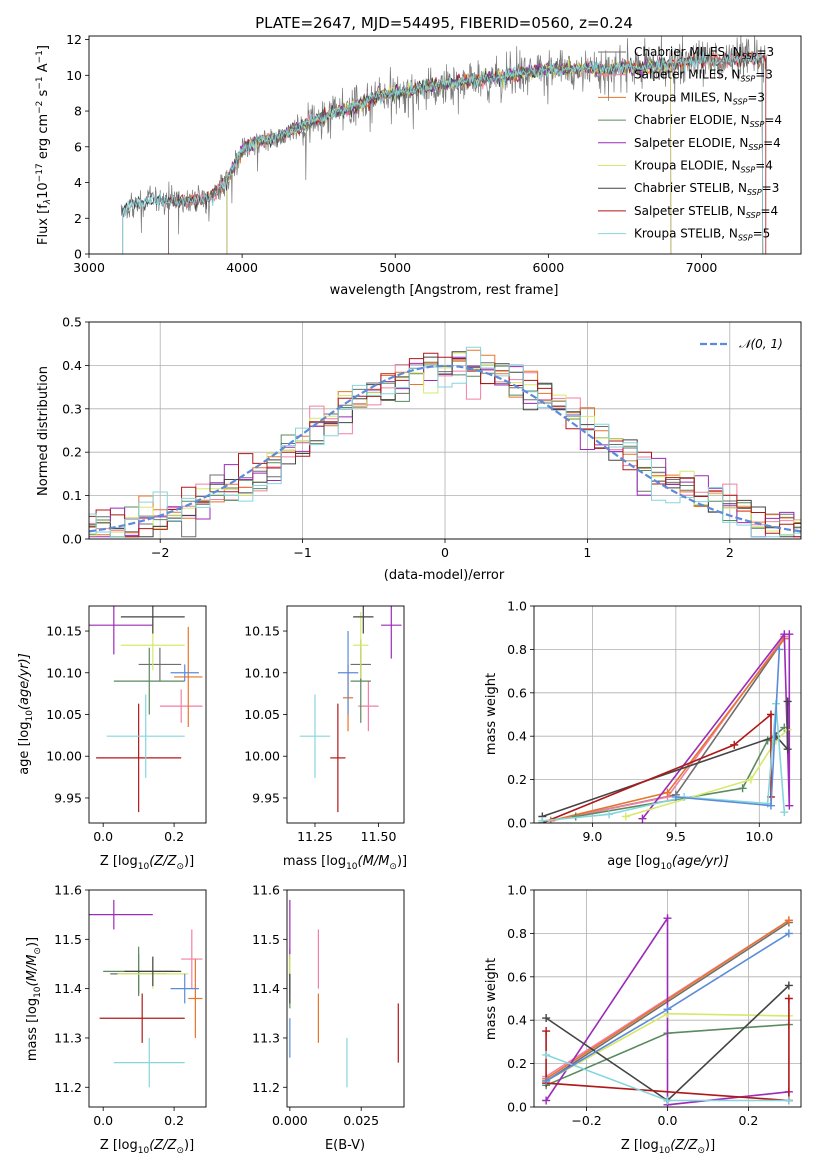 The width and height of the screenshot is (819, 1170). What do you see at coordinates (68, 988) in the screenshot?
I see `y-tick-label: 11.4` at bounding box center [68, 988].